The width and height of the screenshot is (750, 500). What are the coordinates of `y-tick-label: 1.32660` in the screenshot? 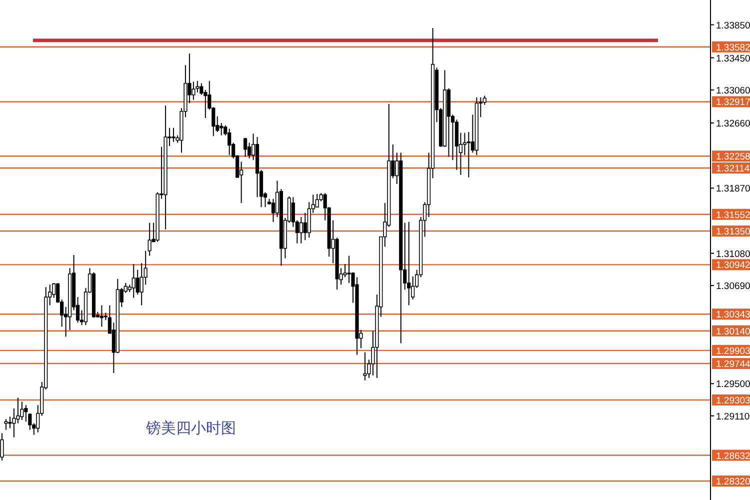 It's located at (733, 124).